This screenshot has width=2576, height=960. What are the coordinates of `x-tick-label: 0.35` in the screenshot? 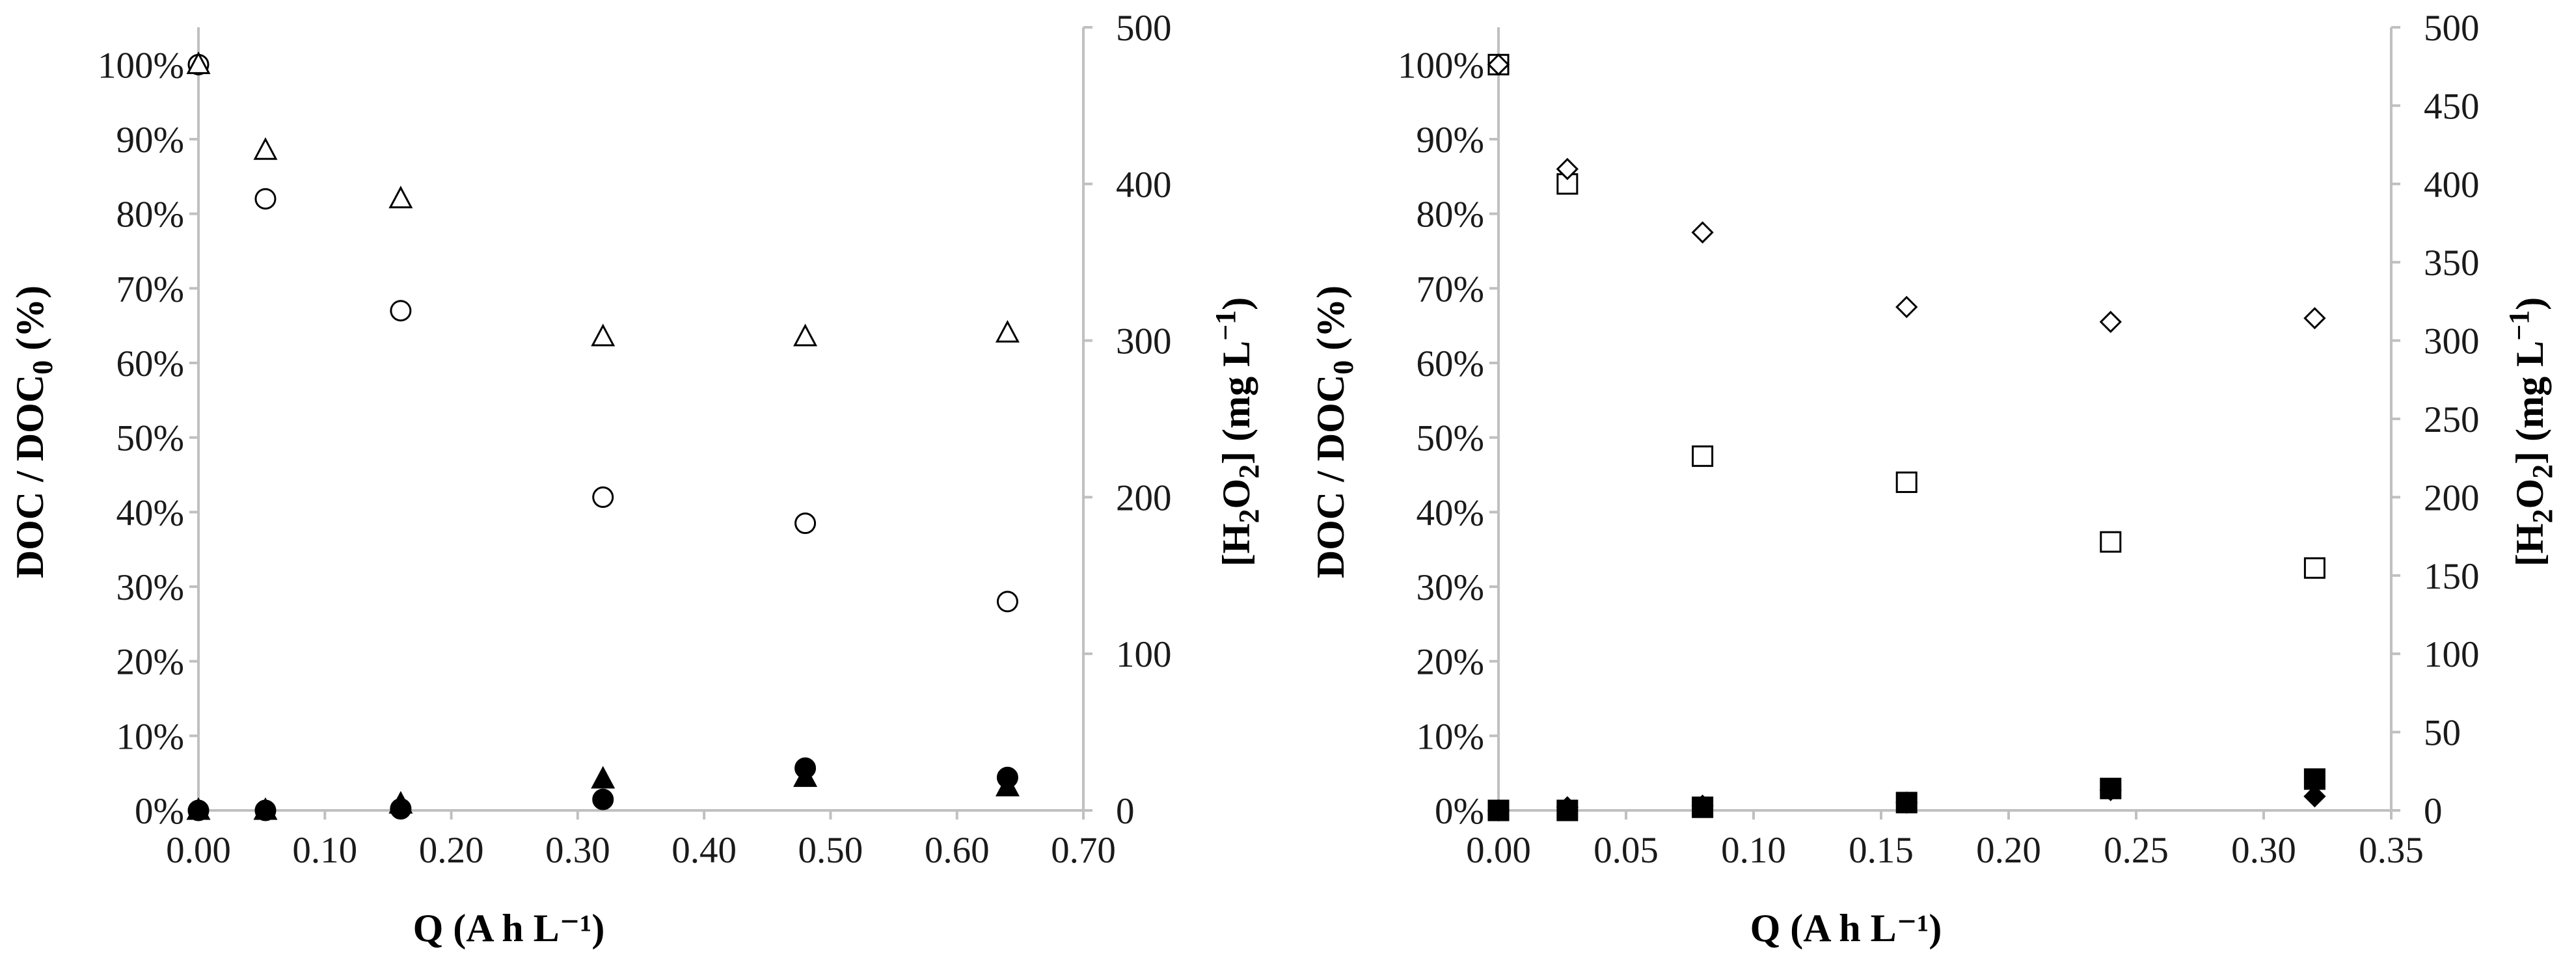 It's located at (2391, 851).